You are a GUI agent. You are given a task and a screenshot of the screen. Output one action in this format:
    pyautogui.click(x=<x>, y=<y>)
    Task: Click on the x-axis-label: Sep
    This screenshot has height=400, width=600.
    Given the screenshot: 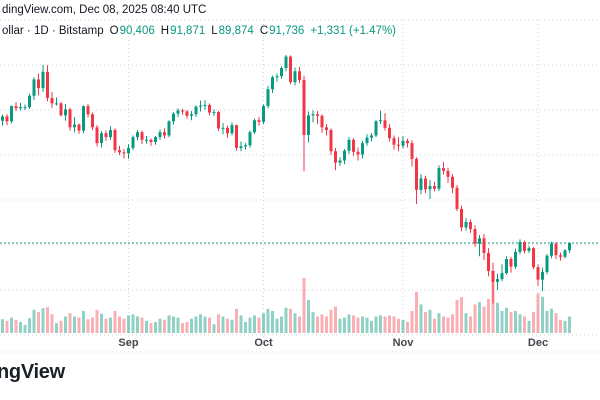 What is the action you would take?
    pyautogui.click(x=128, y=343)
    